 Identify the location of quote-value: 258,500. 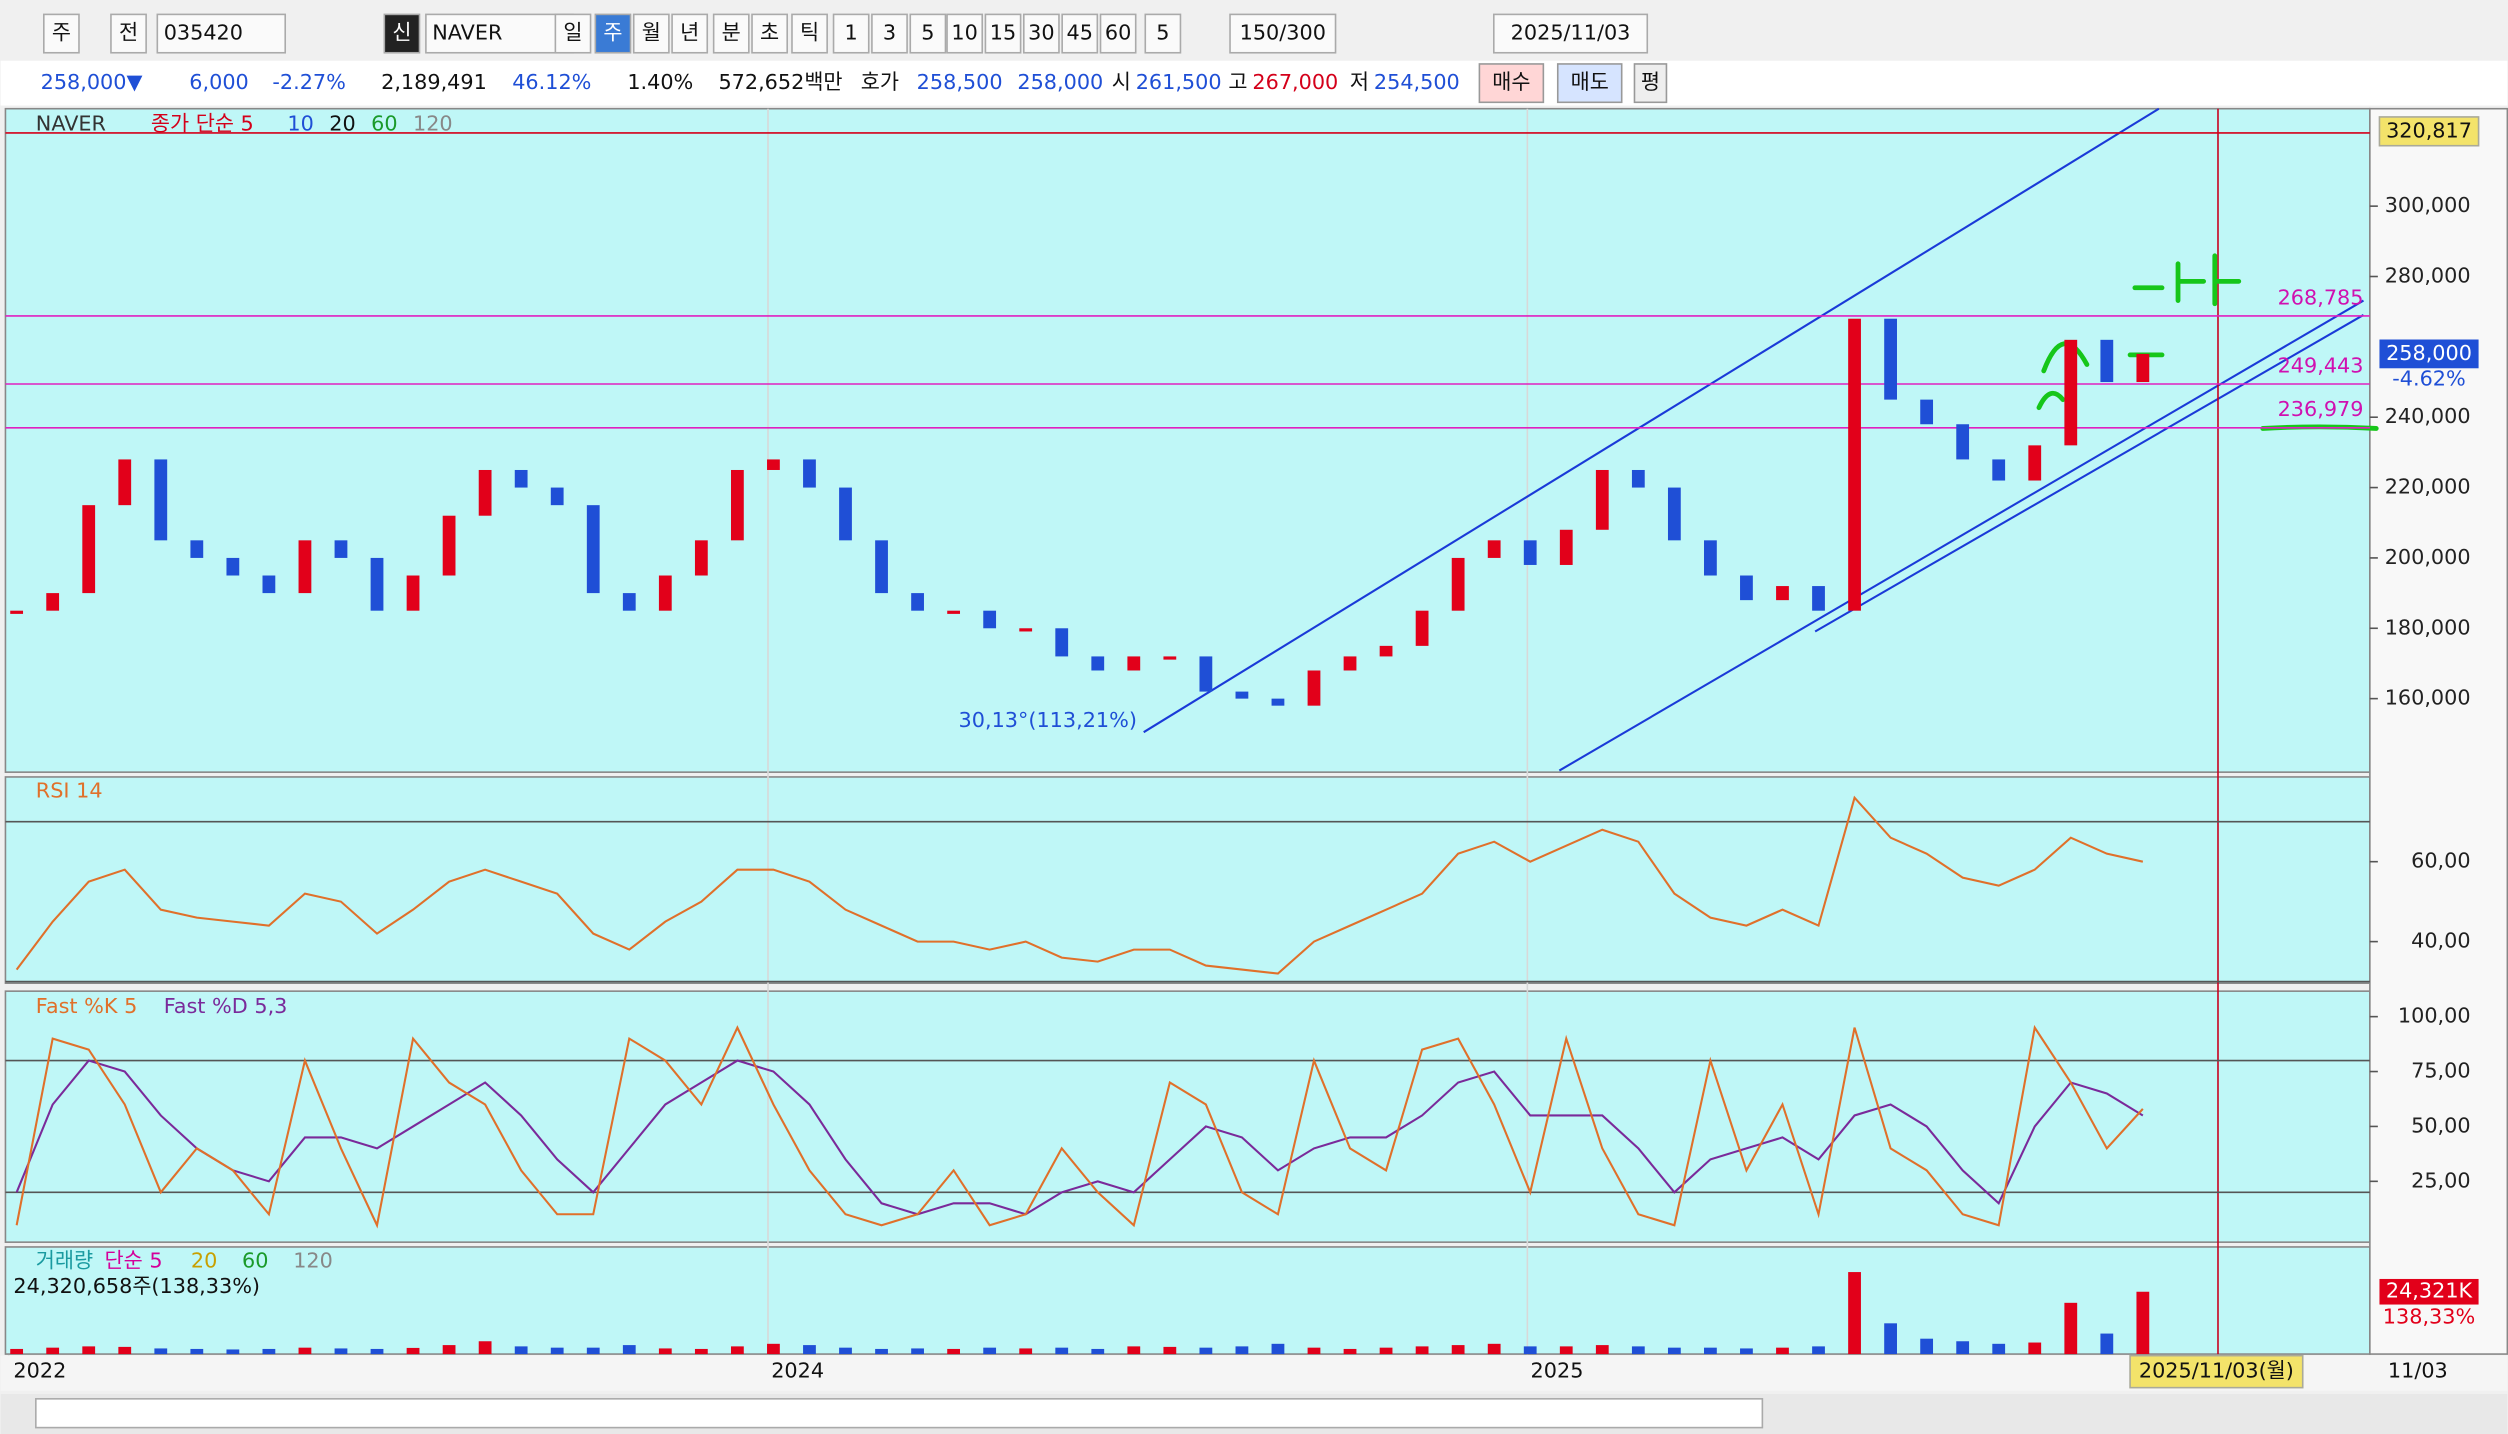
(960, 82).